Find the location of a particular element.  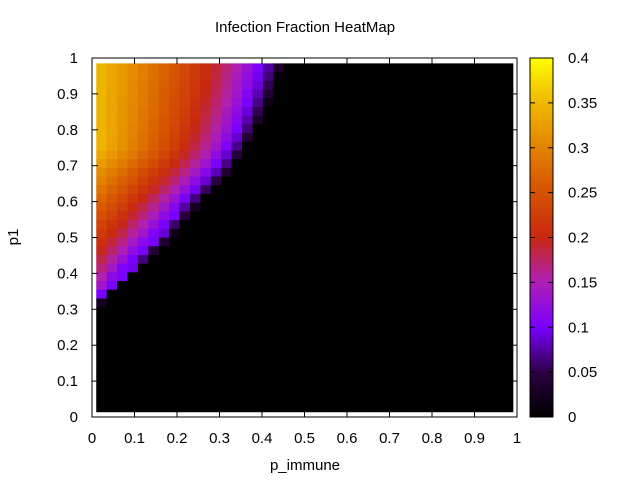

y-axis-title: p1 is located at coordinates (13, 237).